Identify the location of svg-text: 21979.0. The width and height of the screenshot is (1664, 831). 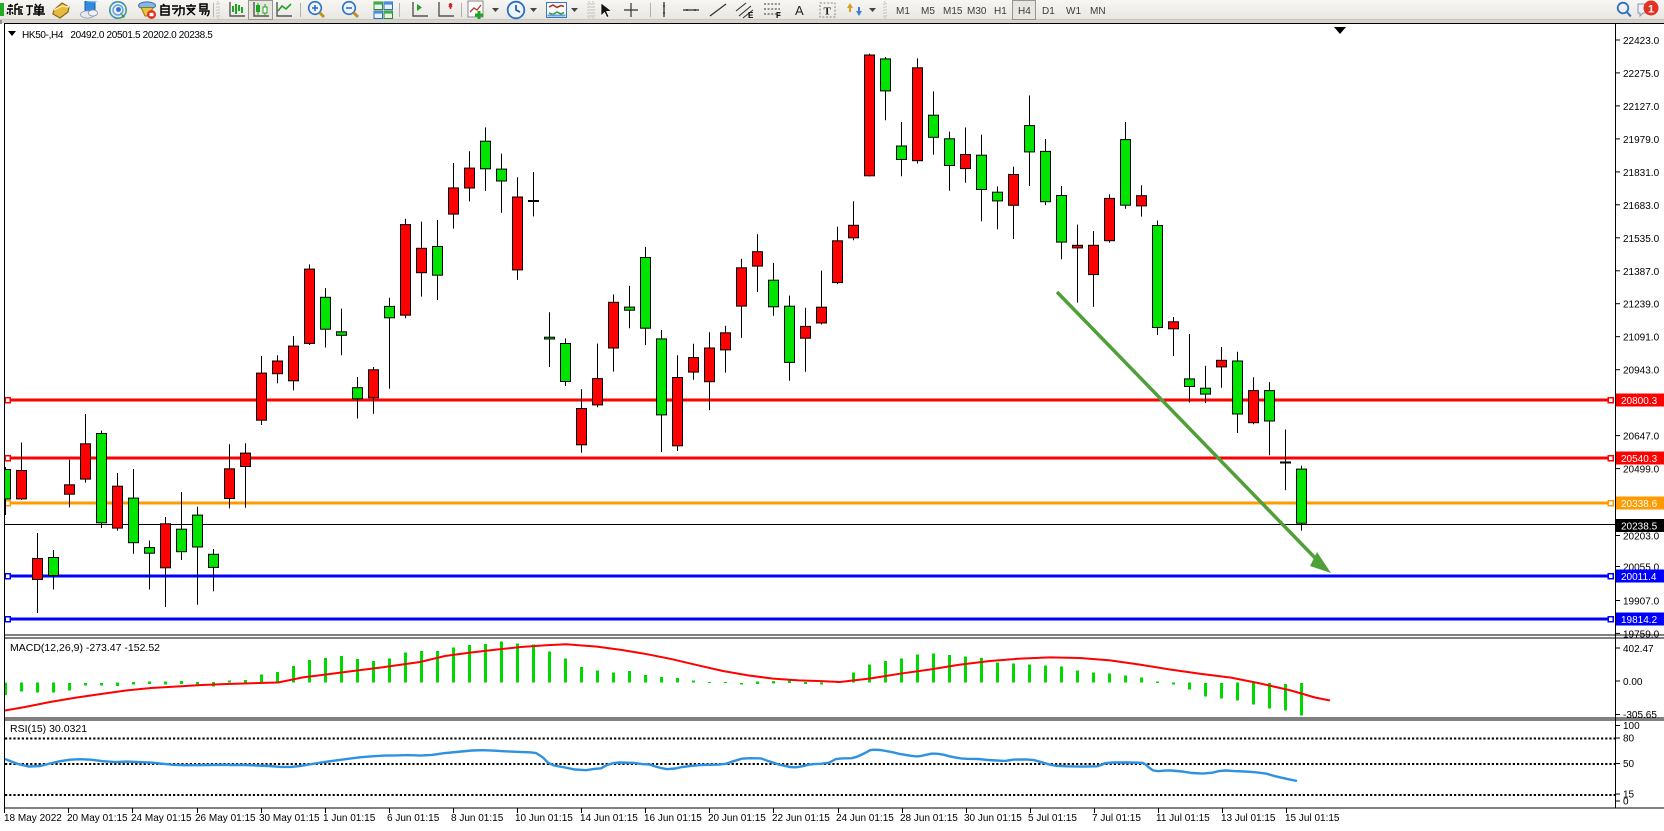
(1641, 140).